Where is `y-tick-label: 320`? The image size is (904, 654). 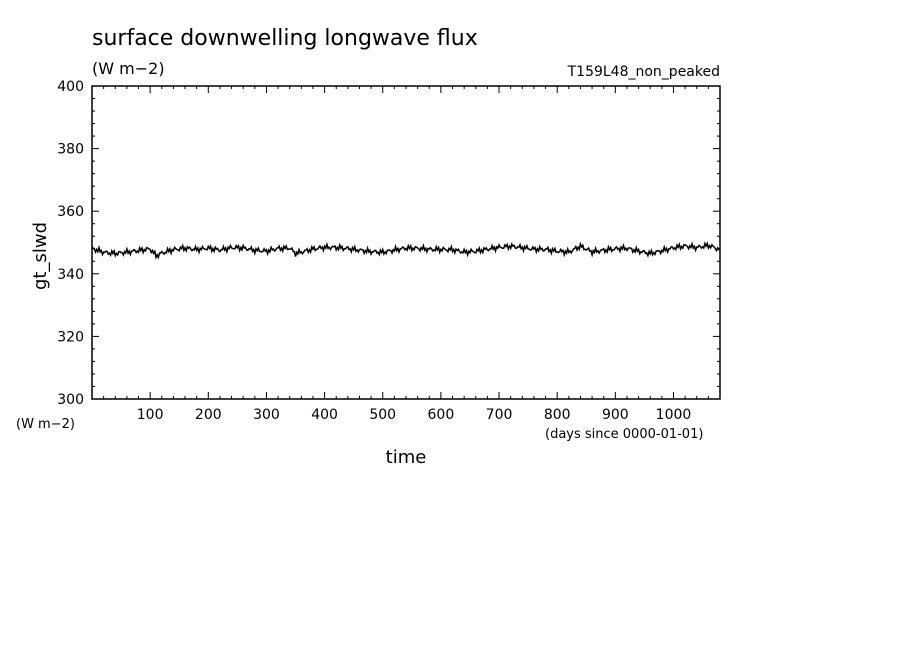 y-tick-label: 320 is located at coordinates (70, 337).